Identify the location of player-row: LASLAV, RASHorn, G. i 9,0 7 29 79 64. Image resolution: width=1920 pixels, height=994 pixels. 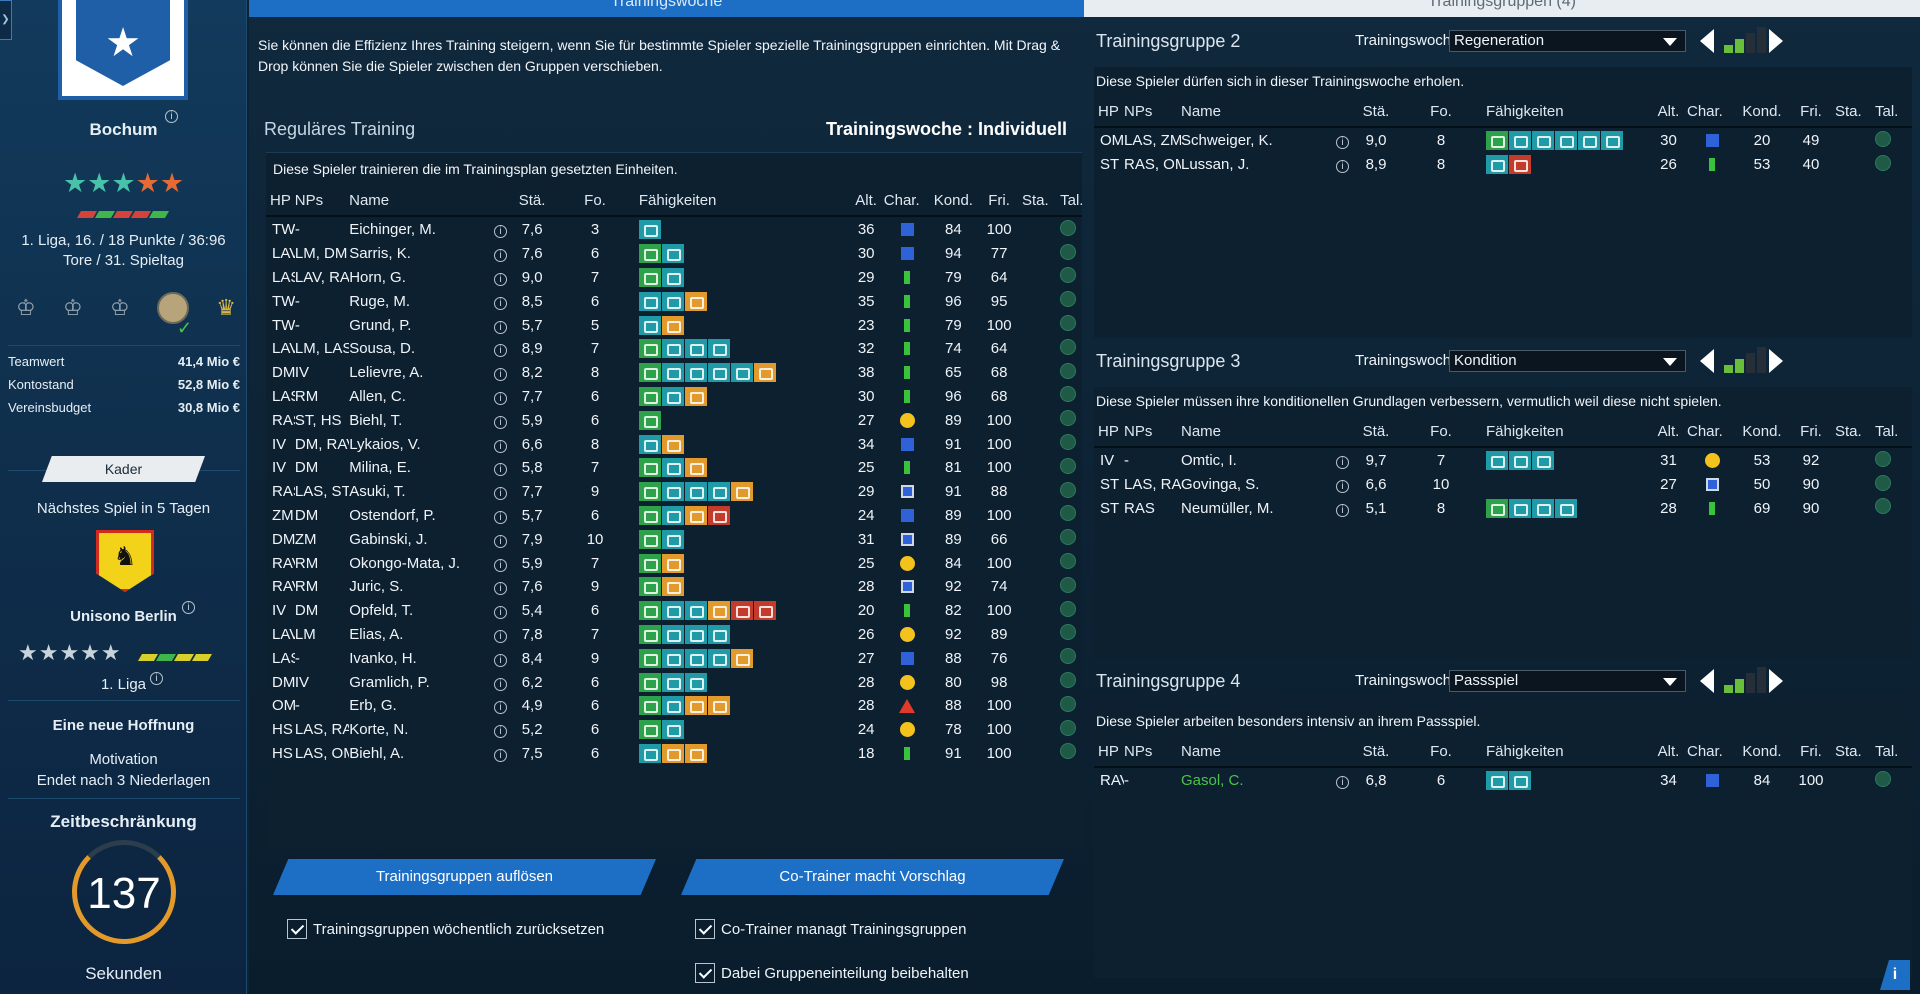
(674, 278).